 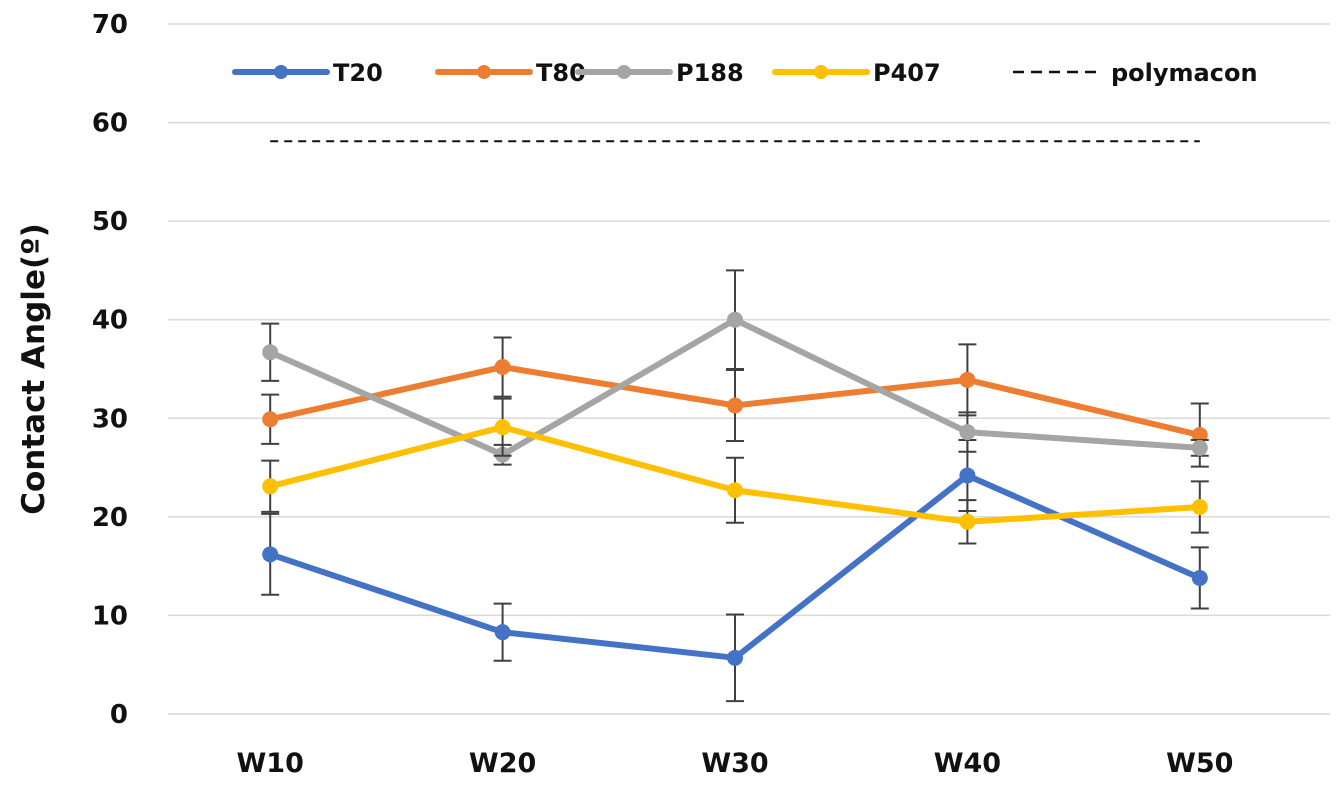 I want to click on y-tick-label: 10, so click(x=110, y=616).